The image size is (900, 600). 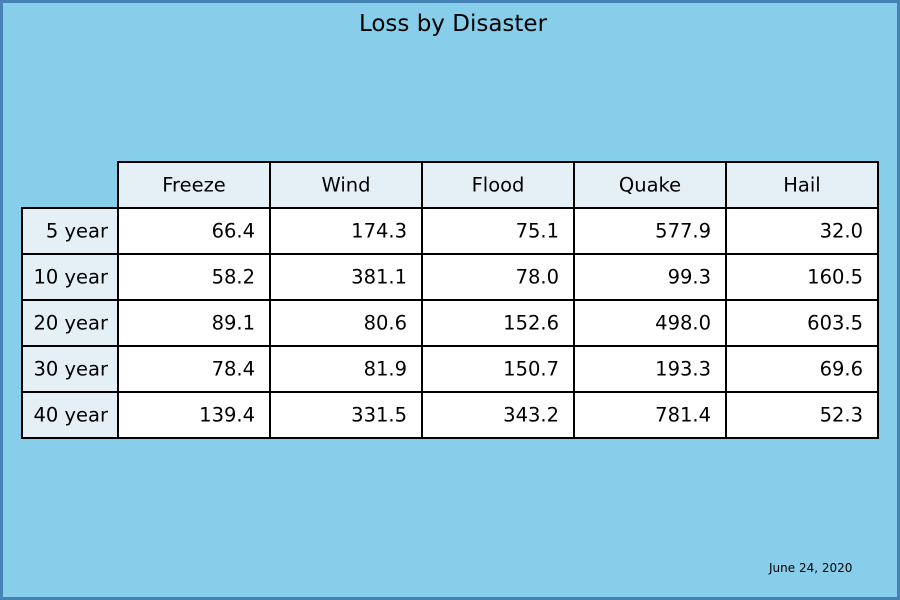 I want to click on table-cell-value: 69.6, so click(x=841, y=369).